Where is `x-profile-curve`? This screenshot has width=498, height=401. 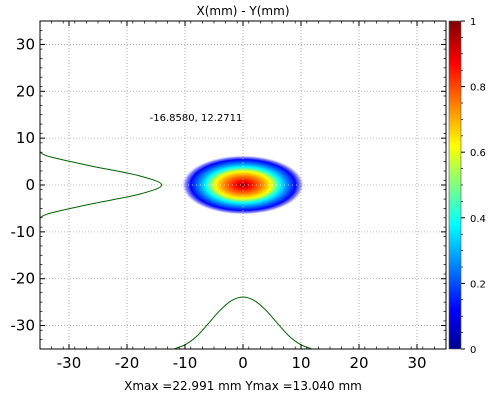 x-profile-curve is located at coordinates (243, 322).